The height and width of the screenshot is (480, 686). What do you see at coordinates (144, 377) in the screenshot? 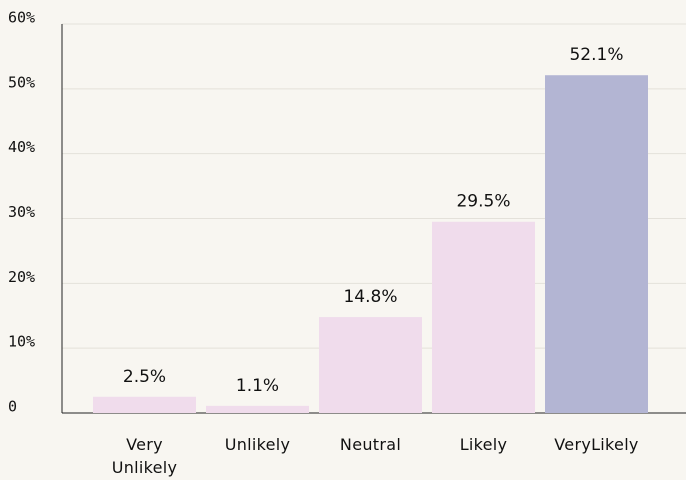
I see `value-label: 2.5%` at bounding box center [144, 377].